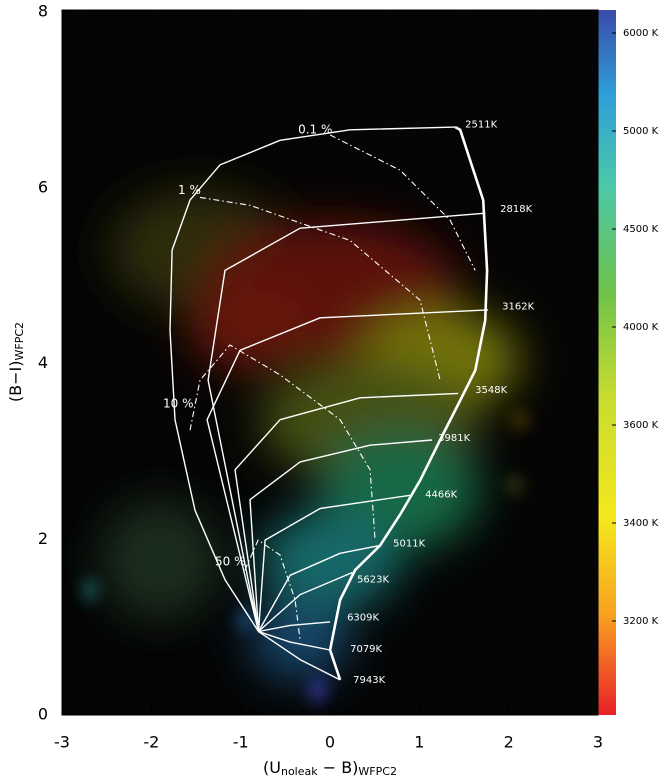  Describe the element at coordinates (409, 544) in the screenshot. I see `temperature-label: 5011K` at that location.